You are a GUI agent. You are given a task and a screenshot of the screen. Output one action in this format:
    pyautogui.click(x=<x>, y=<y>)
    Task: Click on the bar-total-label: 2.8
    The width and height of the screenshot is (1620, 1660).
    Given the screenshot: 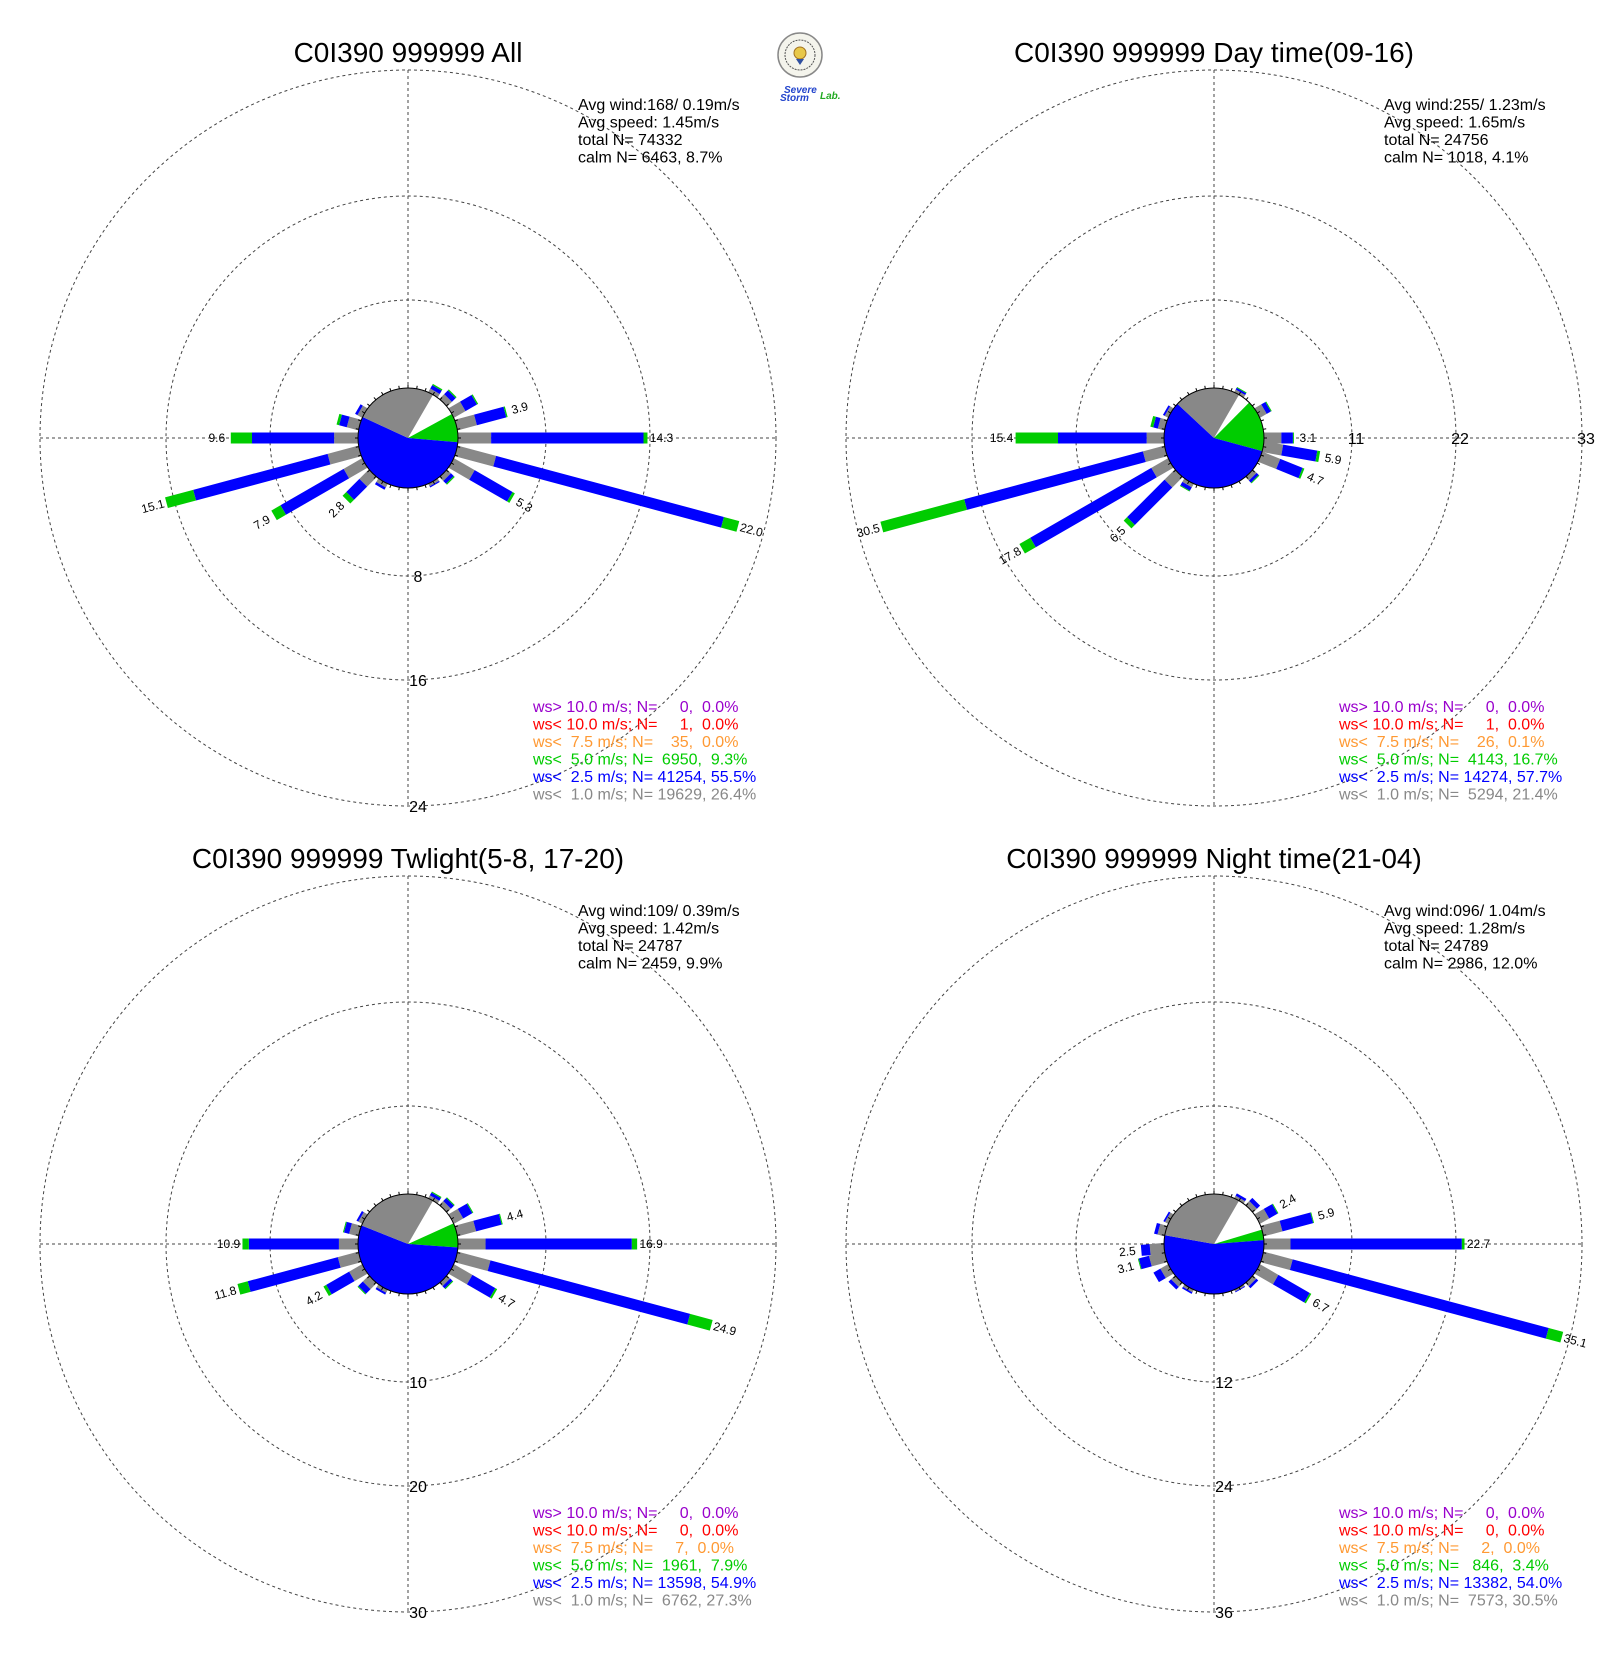 What is the action you would take?
    pyautogui.click(x=337, y=509)
    